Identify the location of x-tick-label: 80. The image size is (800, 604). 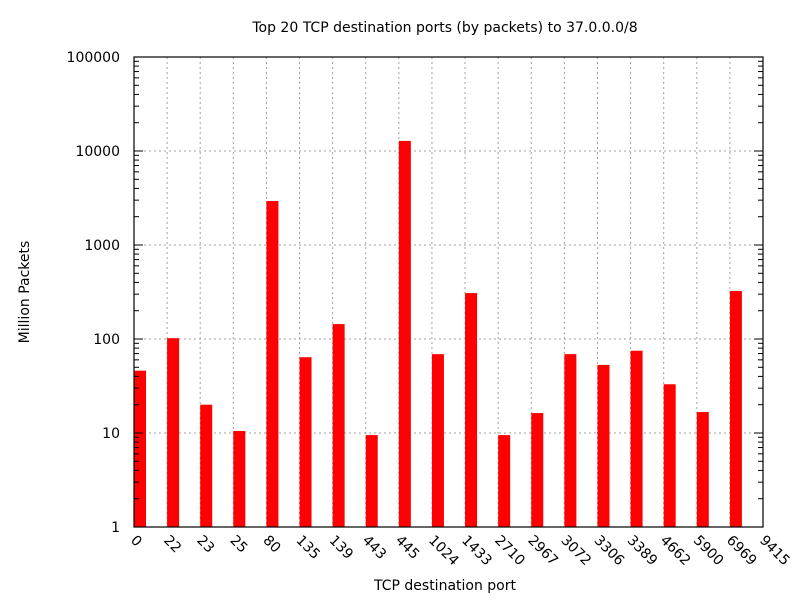
(272, 545).